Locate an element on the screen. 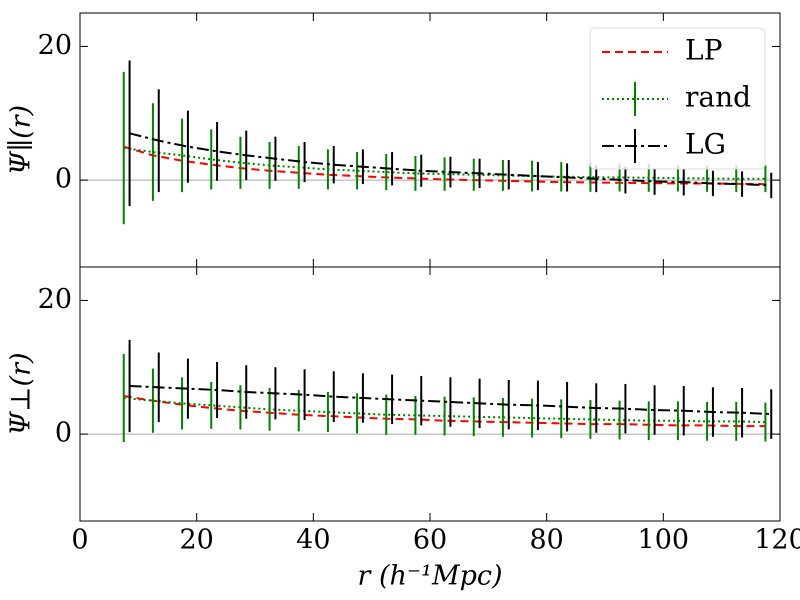  y-axis-label: Ψ⊥(r) is located at coordinates (21, 393).